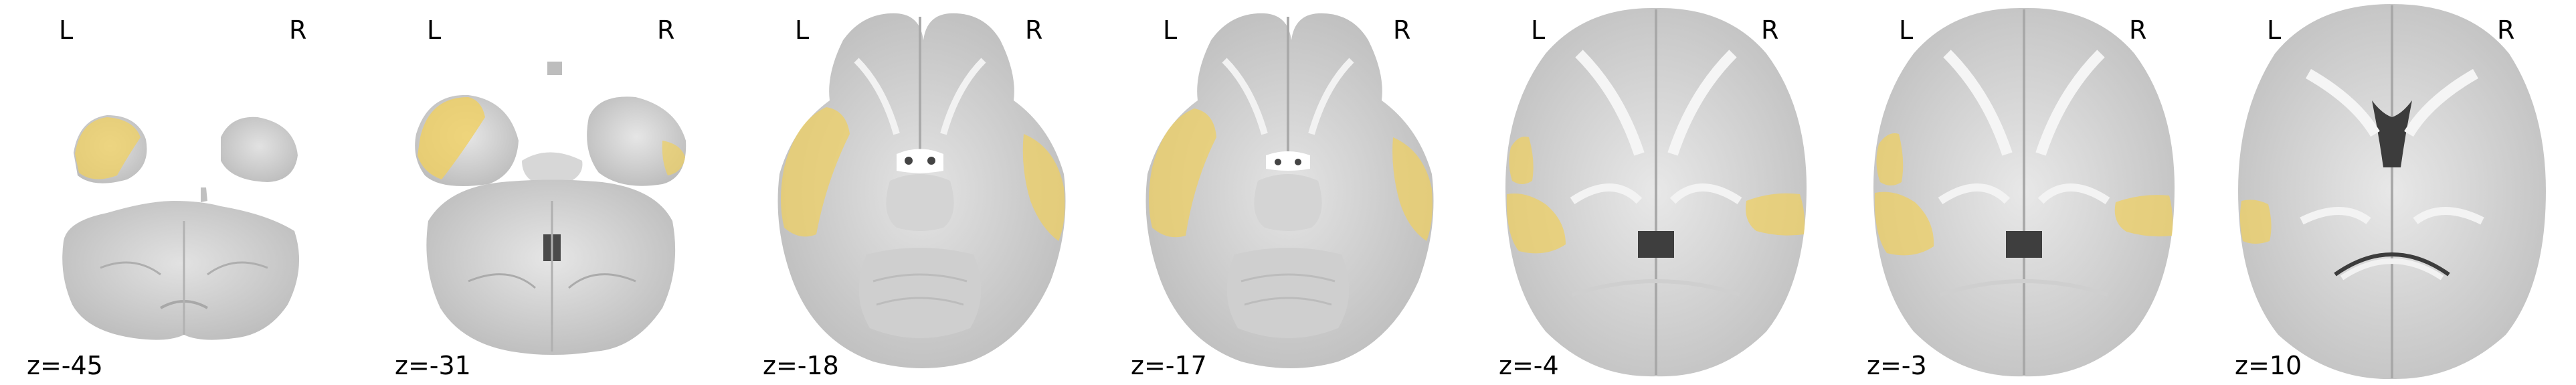 The image size is (2576, 385). What do you see at coordinates (1169, 365) in the screenshot?
I see `slice-z-label: z=-17` at bounding box center [1169, 365].